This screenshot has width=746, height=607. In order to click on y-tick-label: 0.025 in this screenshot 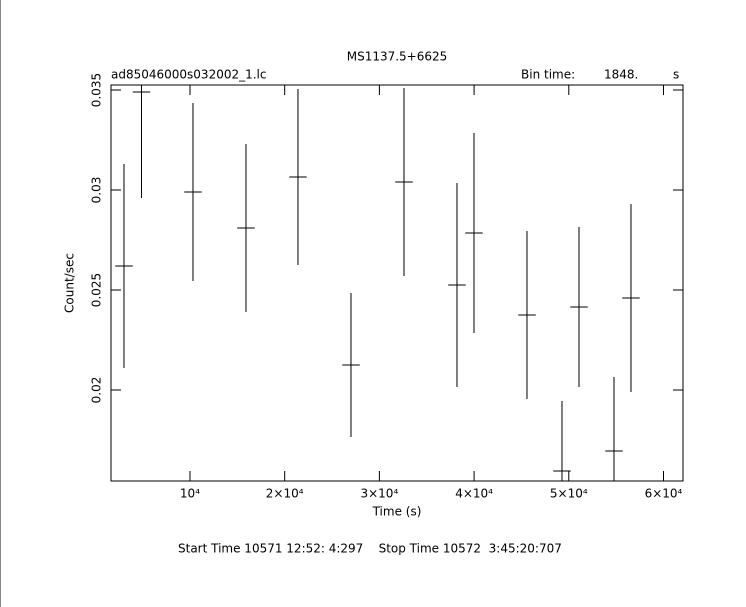, I will do `click(97, 290)`.